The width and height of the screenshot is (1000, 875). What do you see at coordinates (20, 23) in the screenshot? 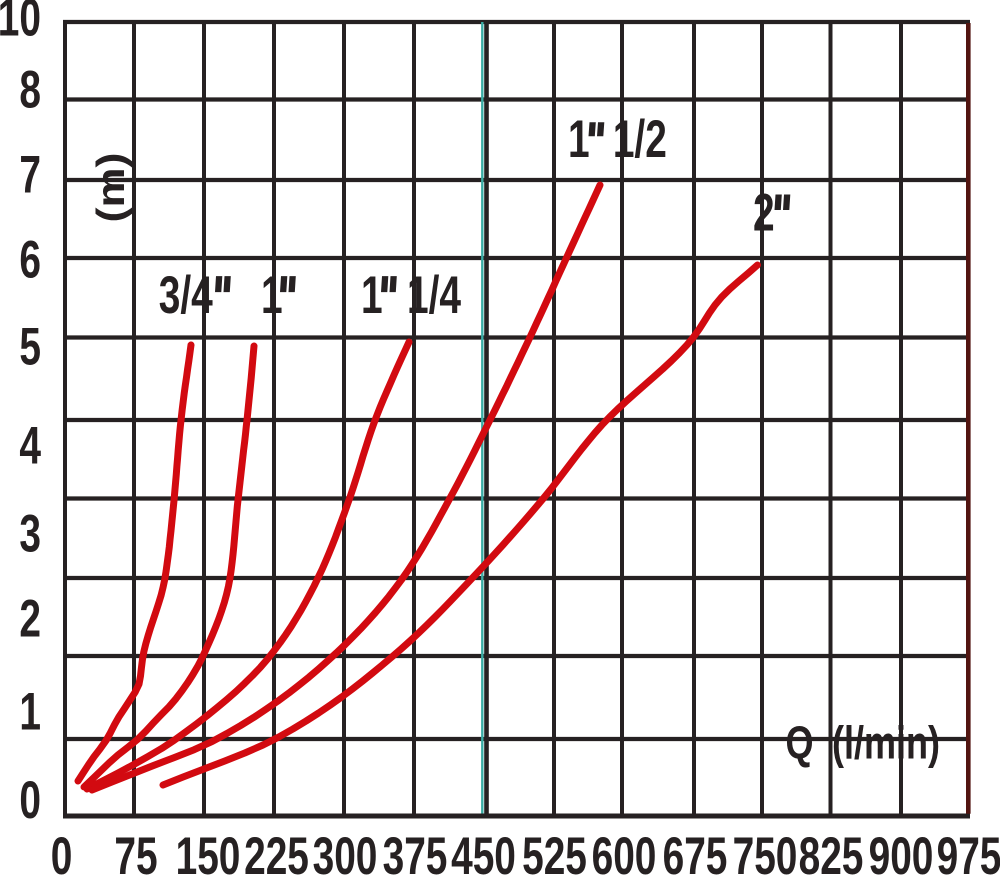
I see `svg-text: 10` at bounding box center [20, 23].